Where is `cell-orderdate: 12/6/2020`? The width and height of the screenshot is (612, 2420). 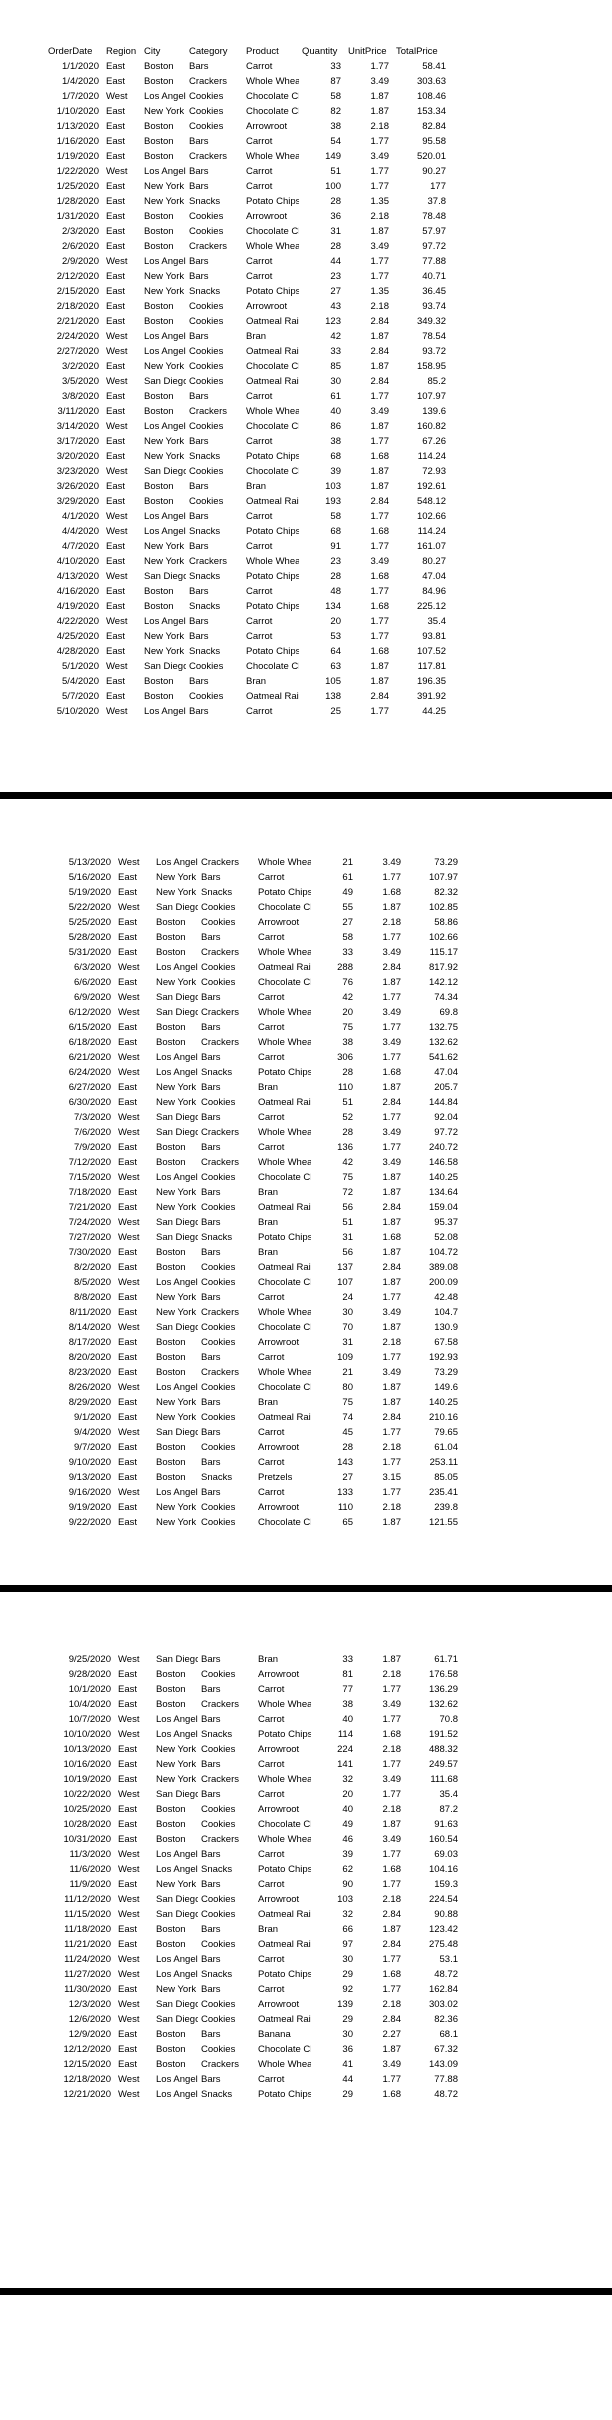 cell-orderdate: 12/6/2020 is located at coordinates (89, 2019).